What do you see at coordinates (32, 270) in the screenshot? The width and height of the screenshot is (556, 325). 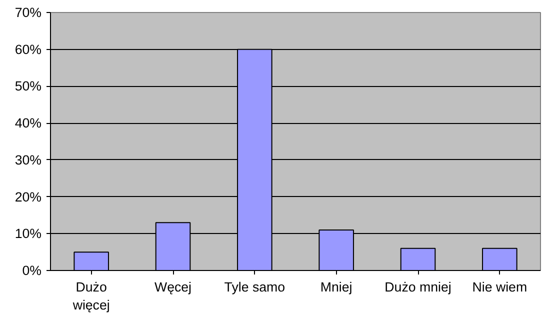 I see `y-tick-label: 0%` at bounding box center [32, 270].